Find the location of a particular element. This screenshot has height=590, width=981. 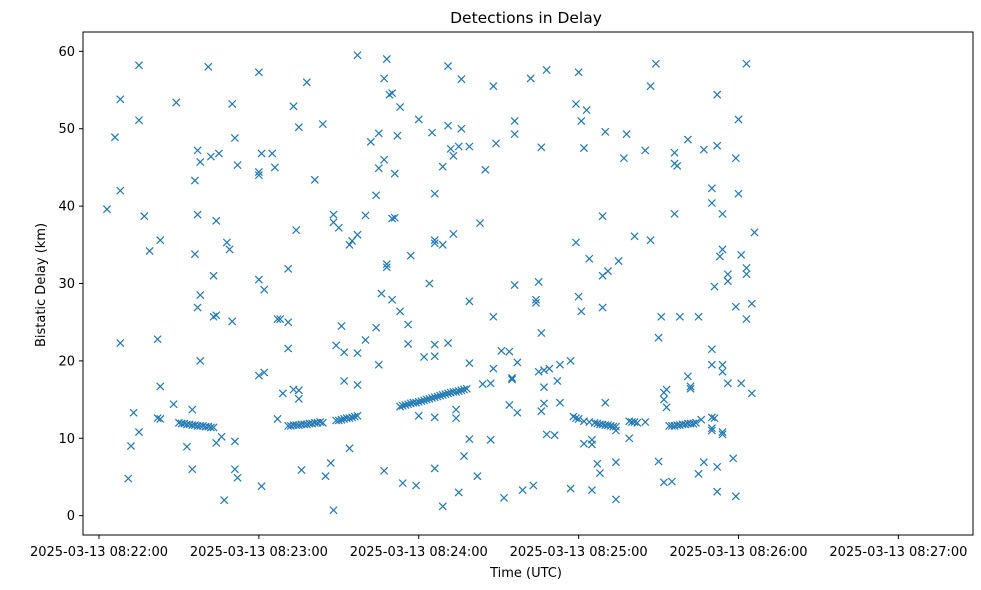

y-axis: 0 10 20 30 40 50 60 is located at coordinates (70, 284).